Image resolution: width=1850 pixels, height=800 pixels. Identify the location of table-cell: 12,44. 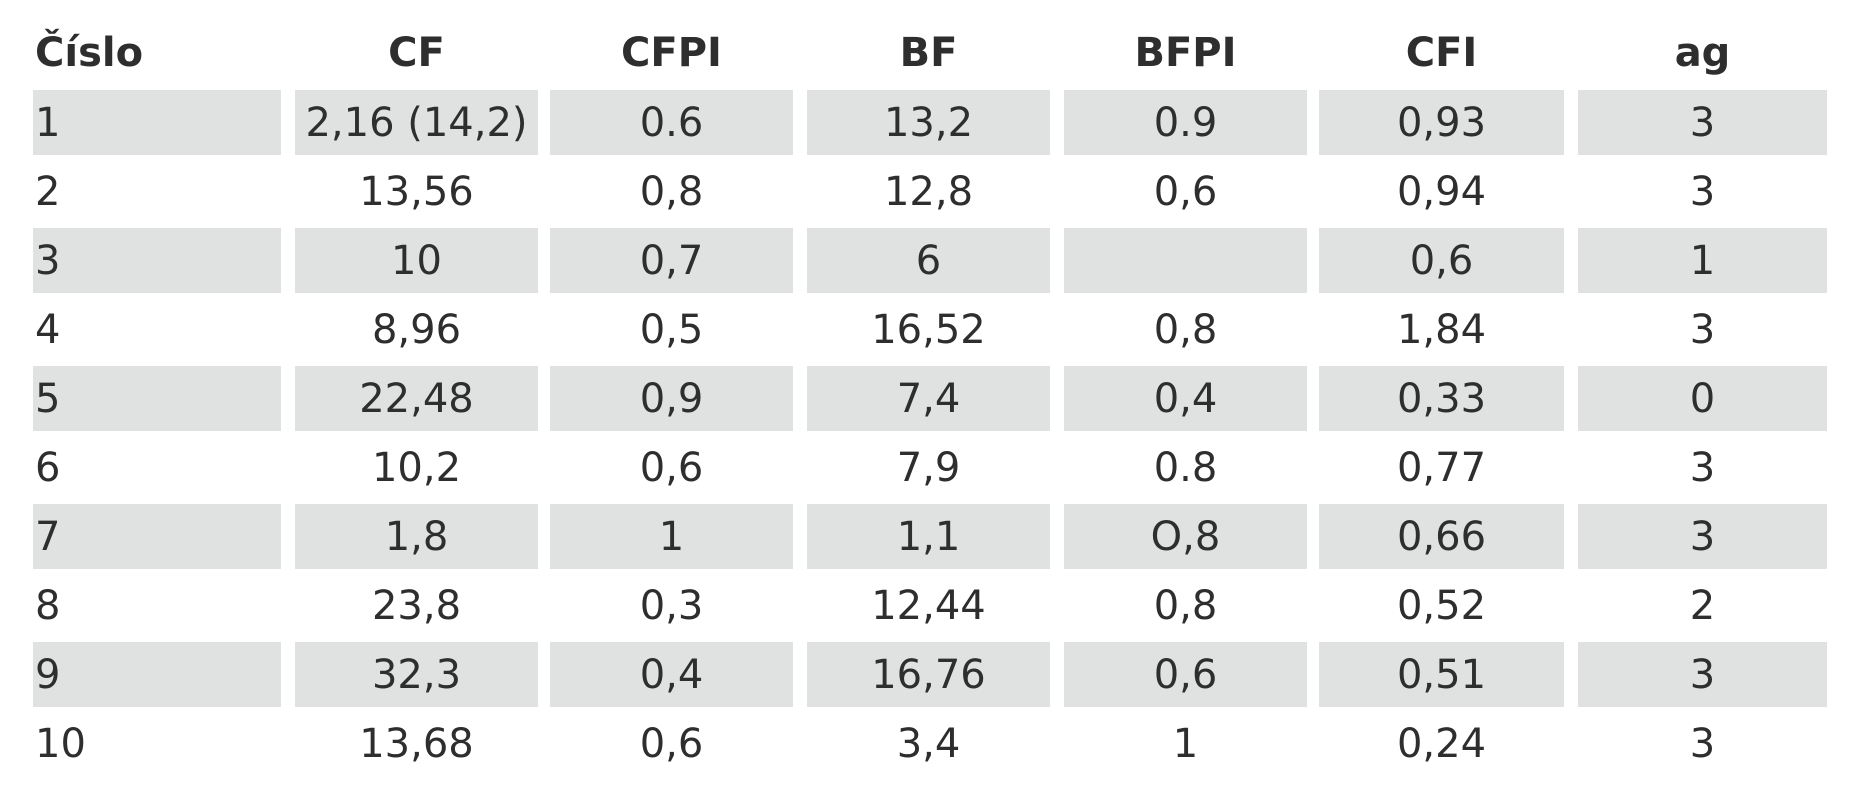
(928, 605).